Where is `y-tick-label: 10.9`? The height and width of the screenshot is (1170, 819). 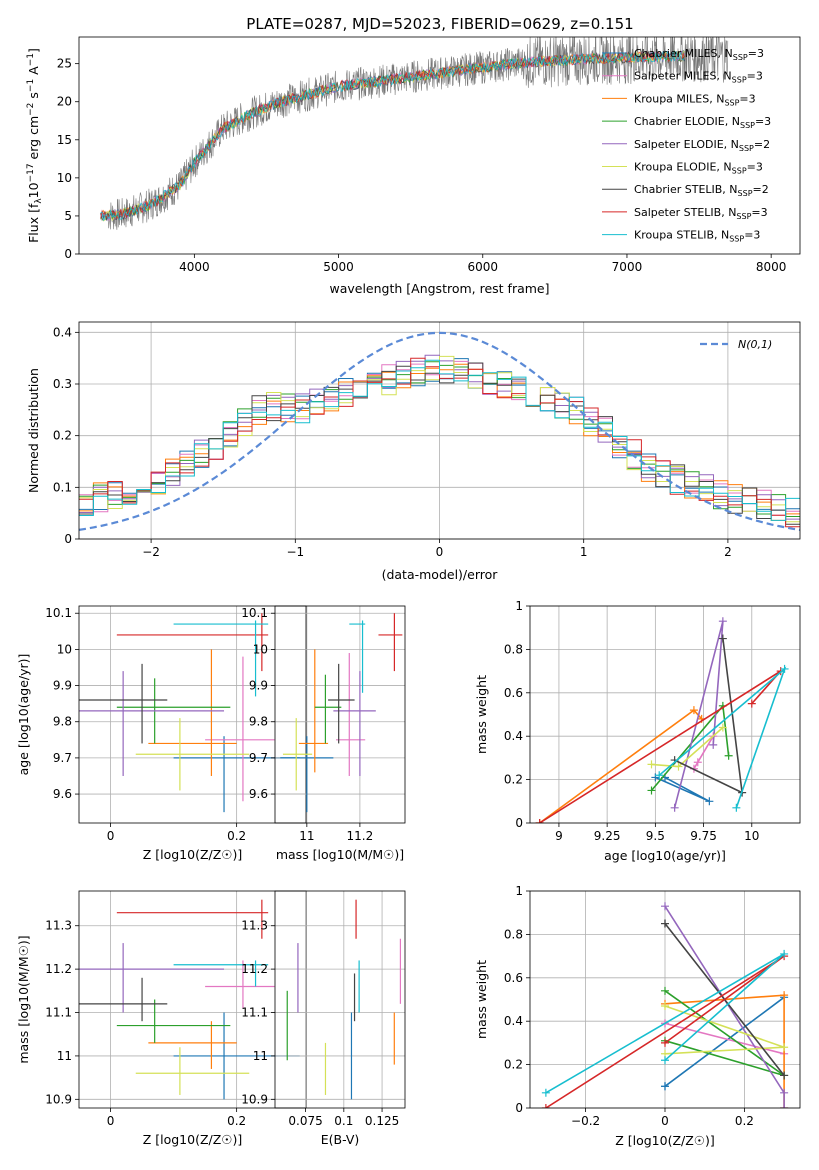
y-tick-label: 10.9 is located at coordinates (58, 1099).